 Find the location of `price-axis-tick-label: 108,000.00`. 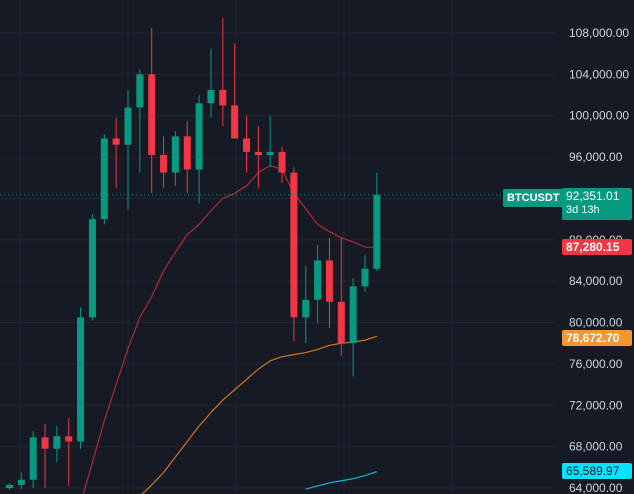

price-axis-tick-label: 108,000.00 is located at coordinates (599, 33).